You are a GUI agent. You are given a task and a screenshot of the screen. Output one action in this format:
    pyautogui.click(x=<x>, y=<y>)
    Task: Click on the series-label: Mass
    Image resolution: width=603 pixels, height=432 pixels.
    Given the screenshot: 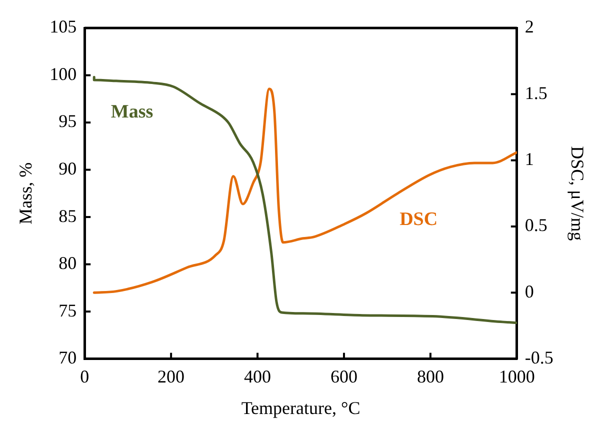 What is the action you would take?
    pyautogui.click(x=132, y=112)
    